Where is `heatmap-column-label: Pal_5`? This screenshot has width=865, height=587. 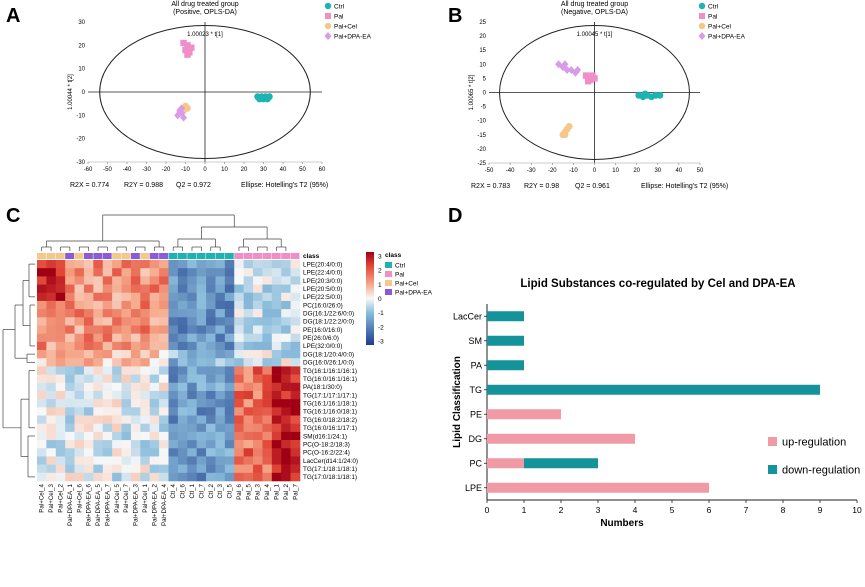
heatmap-column-label: Pal_5 is located at coordinates (248, 491).